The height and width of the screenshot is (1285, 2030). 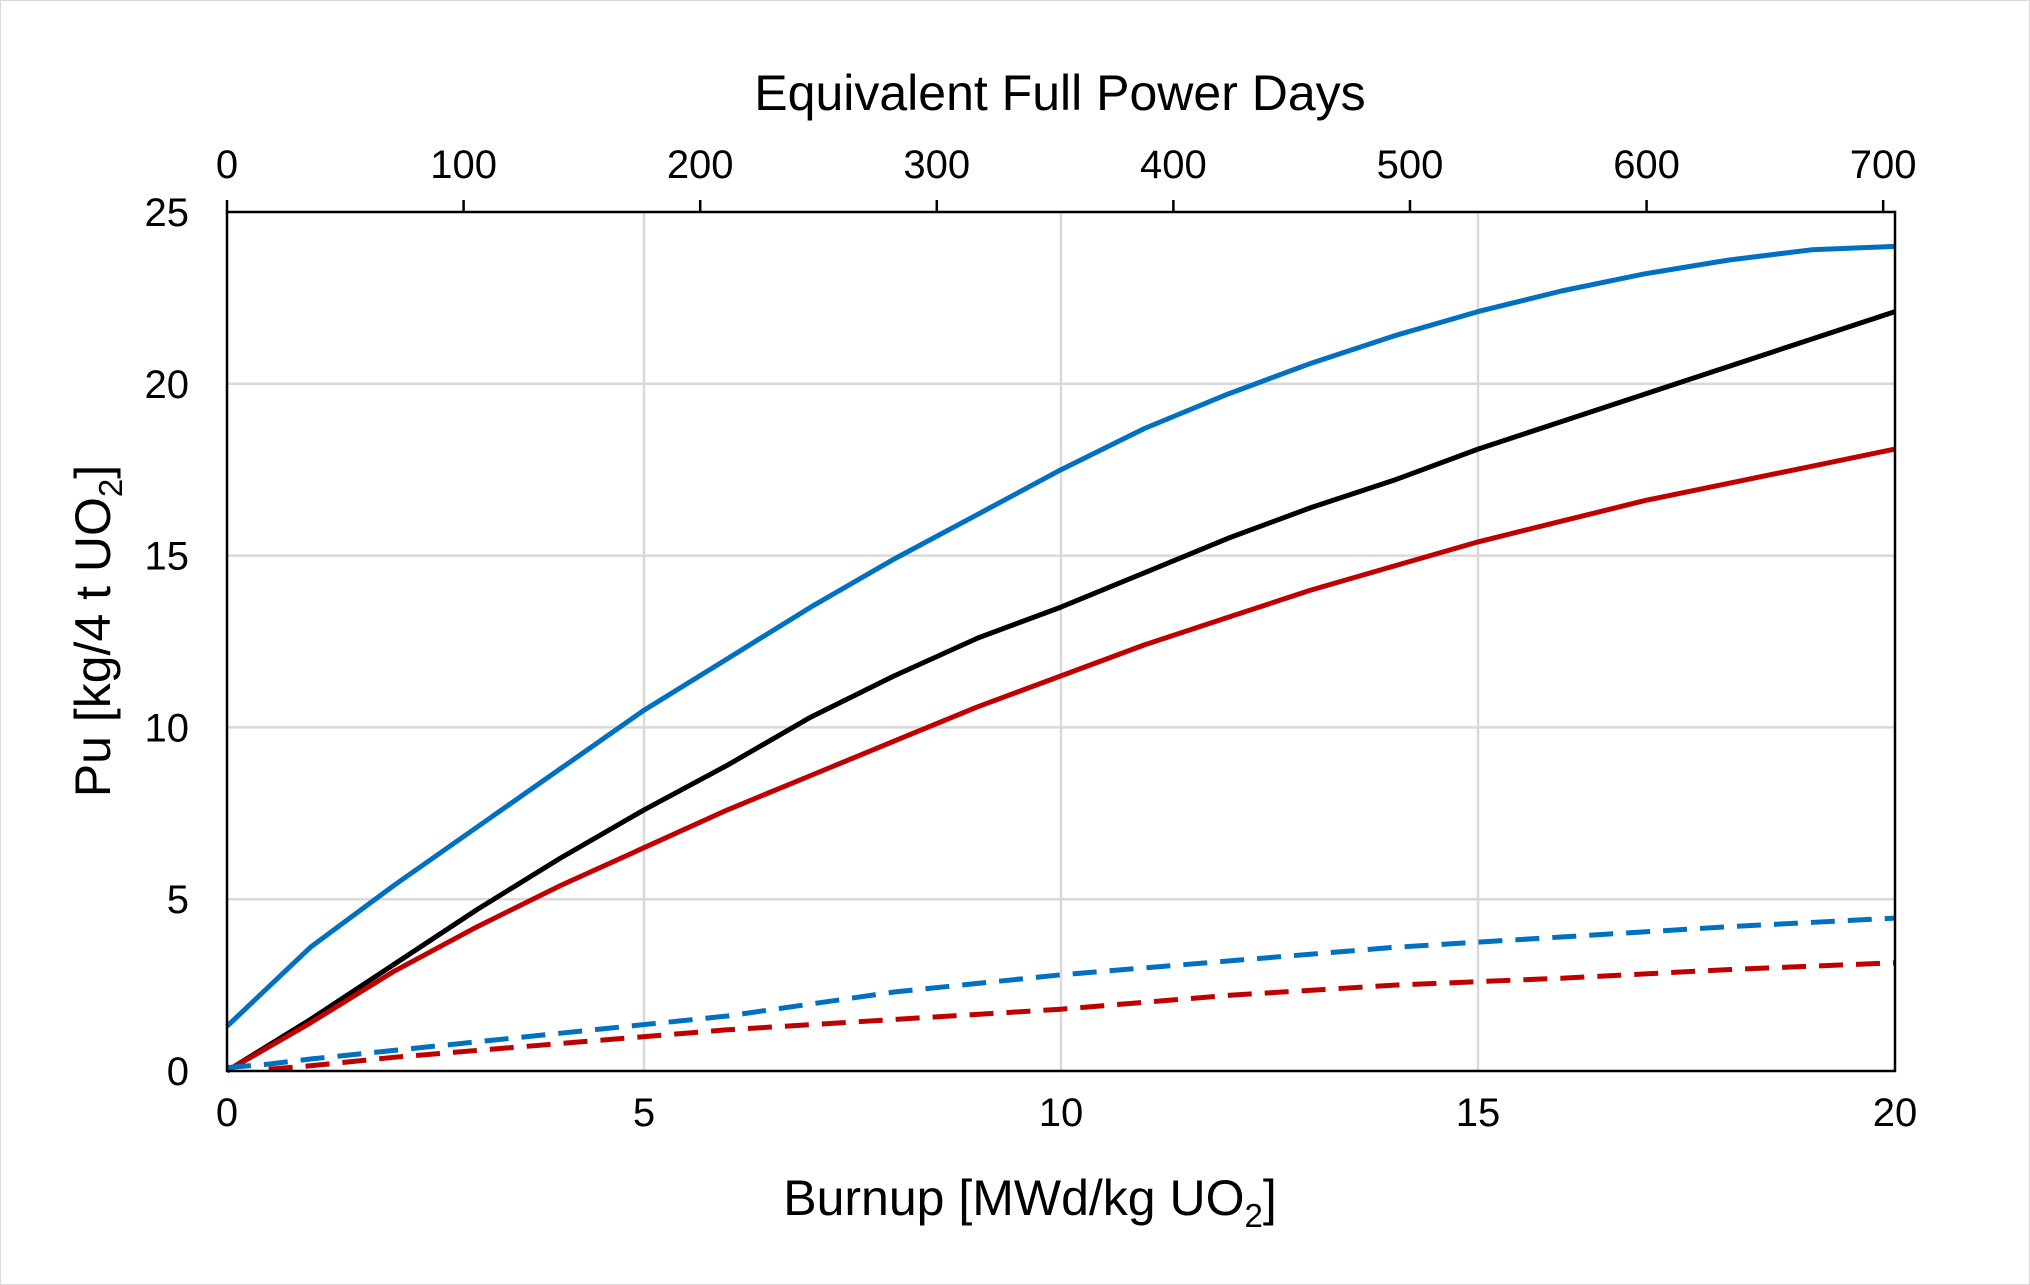 I want to click on x2-tick-label: 200, so click(x=700, y=165).